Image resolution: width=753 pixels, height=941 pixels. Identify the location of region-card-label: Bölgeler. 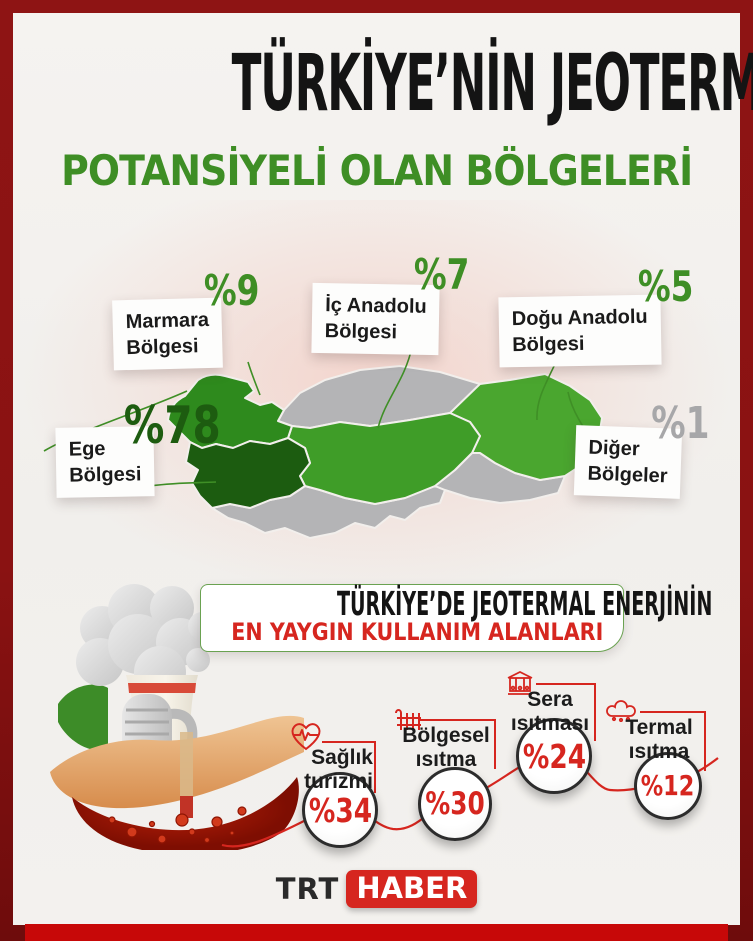
(627, 475).